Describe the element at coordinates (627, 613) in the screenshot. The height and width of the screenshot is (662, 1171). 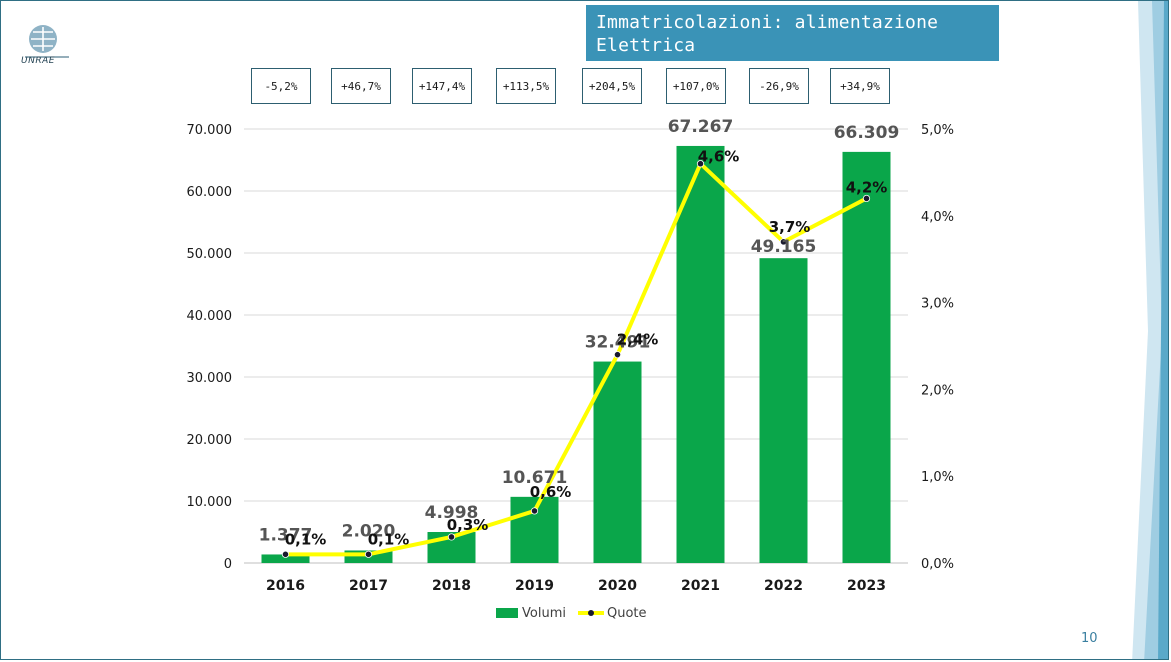
I see `legend-label-quote: Quote` at that location.